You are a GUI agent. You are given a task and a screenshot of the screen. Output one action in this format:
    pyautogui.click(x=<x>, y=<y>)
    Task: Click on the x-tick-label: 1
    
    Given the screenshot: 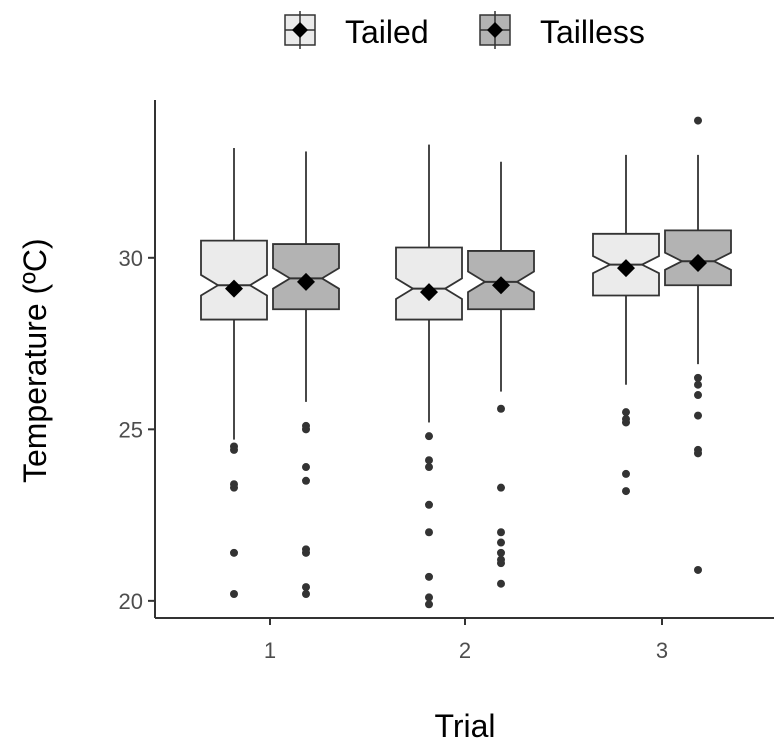 What is the action you would take?
    pyautogui.click(x=270, y=650)
    